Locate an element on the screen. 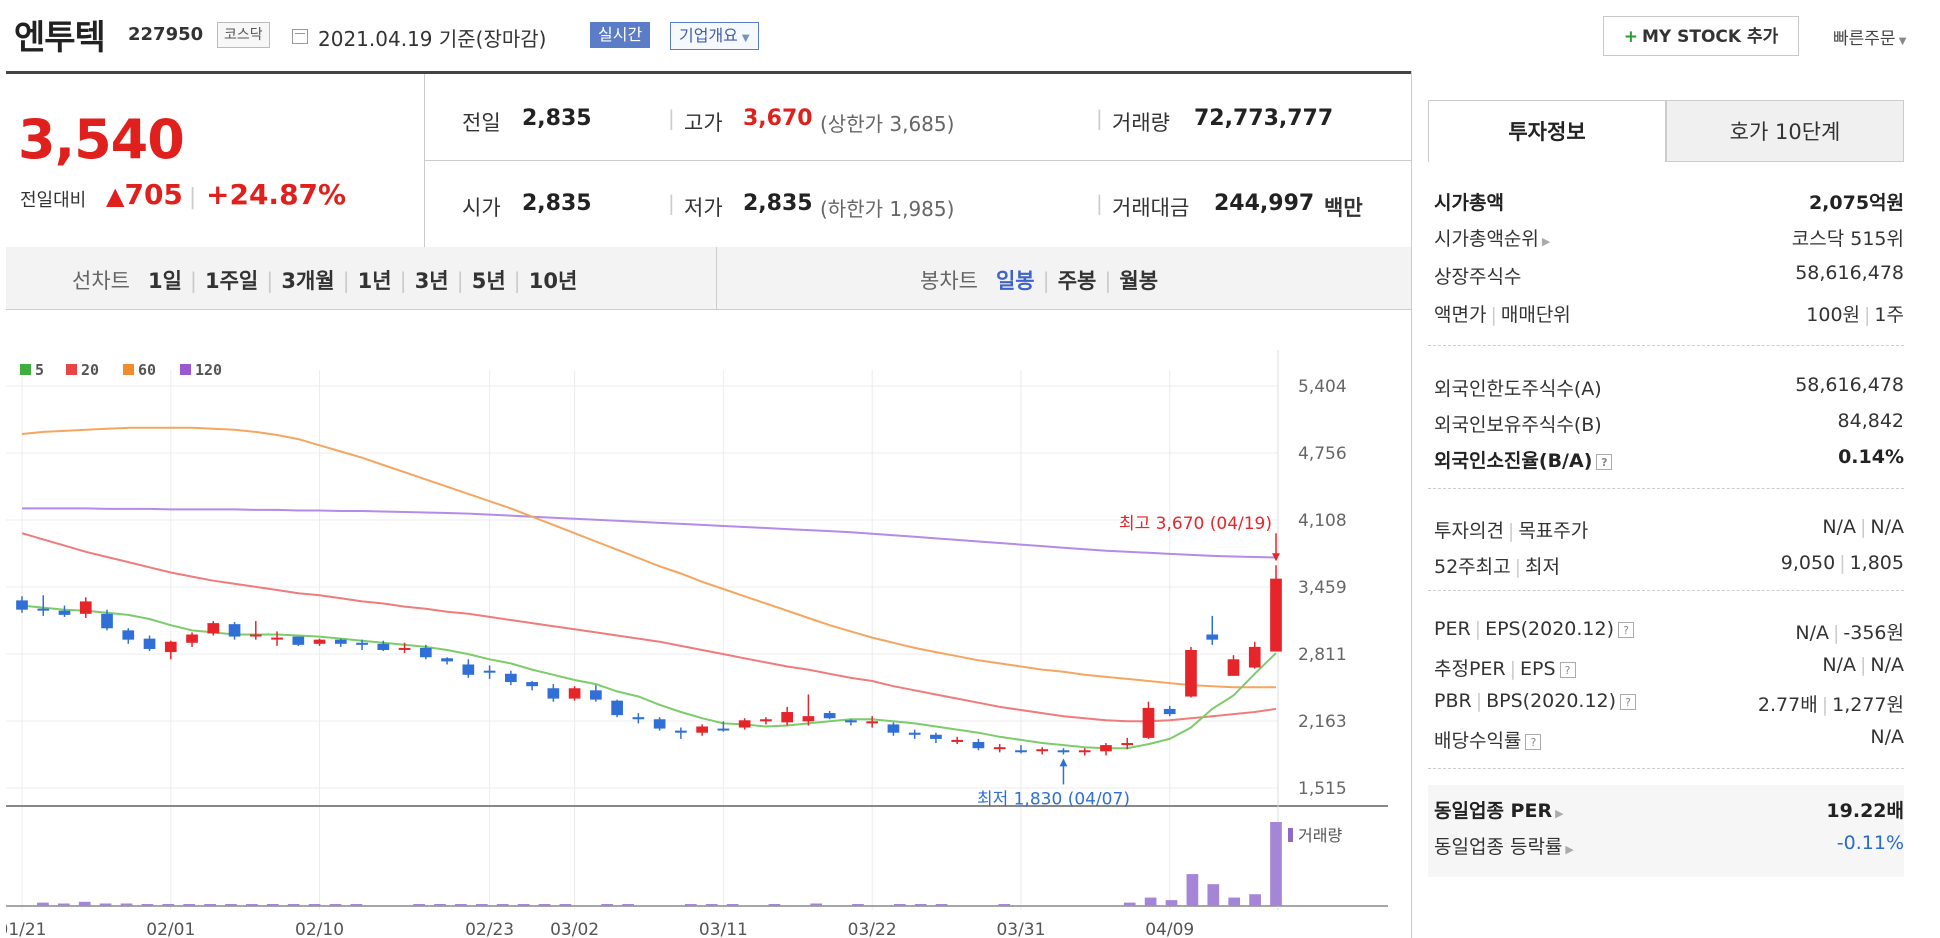  add-mystock-button: + MY STOCK 추가 is located at coordinates (1701, 36).